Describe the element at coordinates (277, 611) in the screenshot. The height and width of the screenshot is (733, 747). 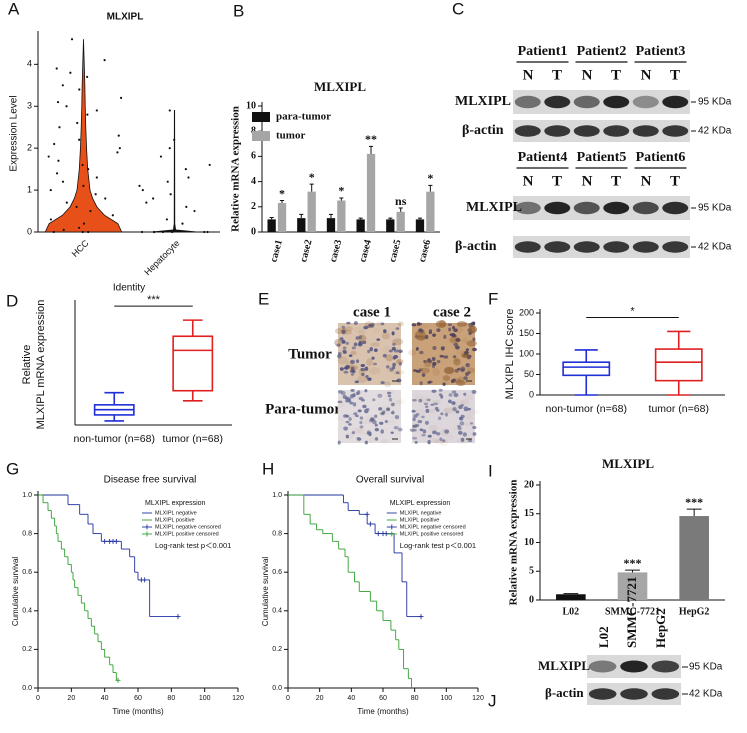
I see `y-tick-label: 0.4` at that location.